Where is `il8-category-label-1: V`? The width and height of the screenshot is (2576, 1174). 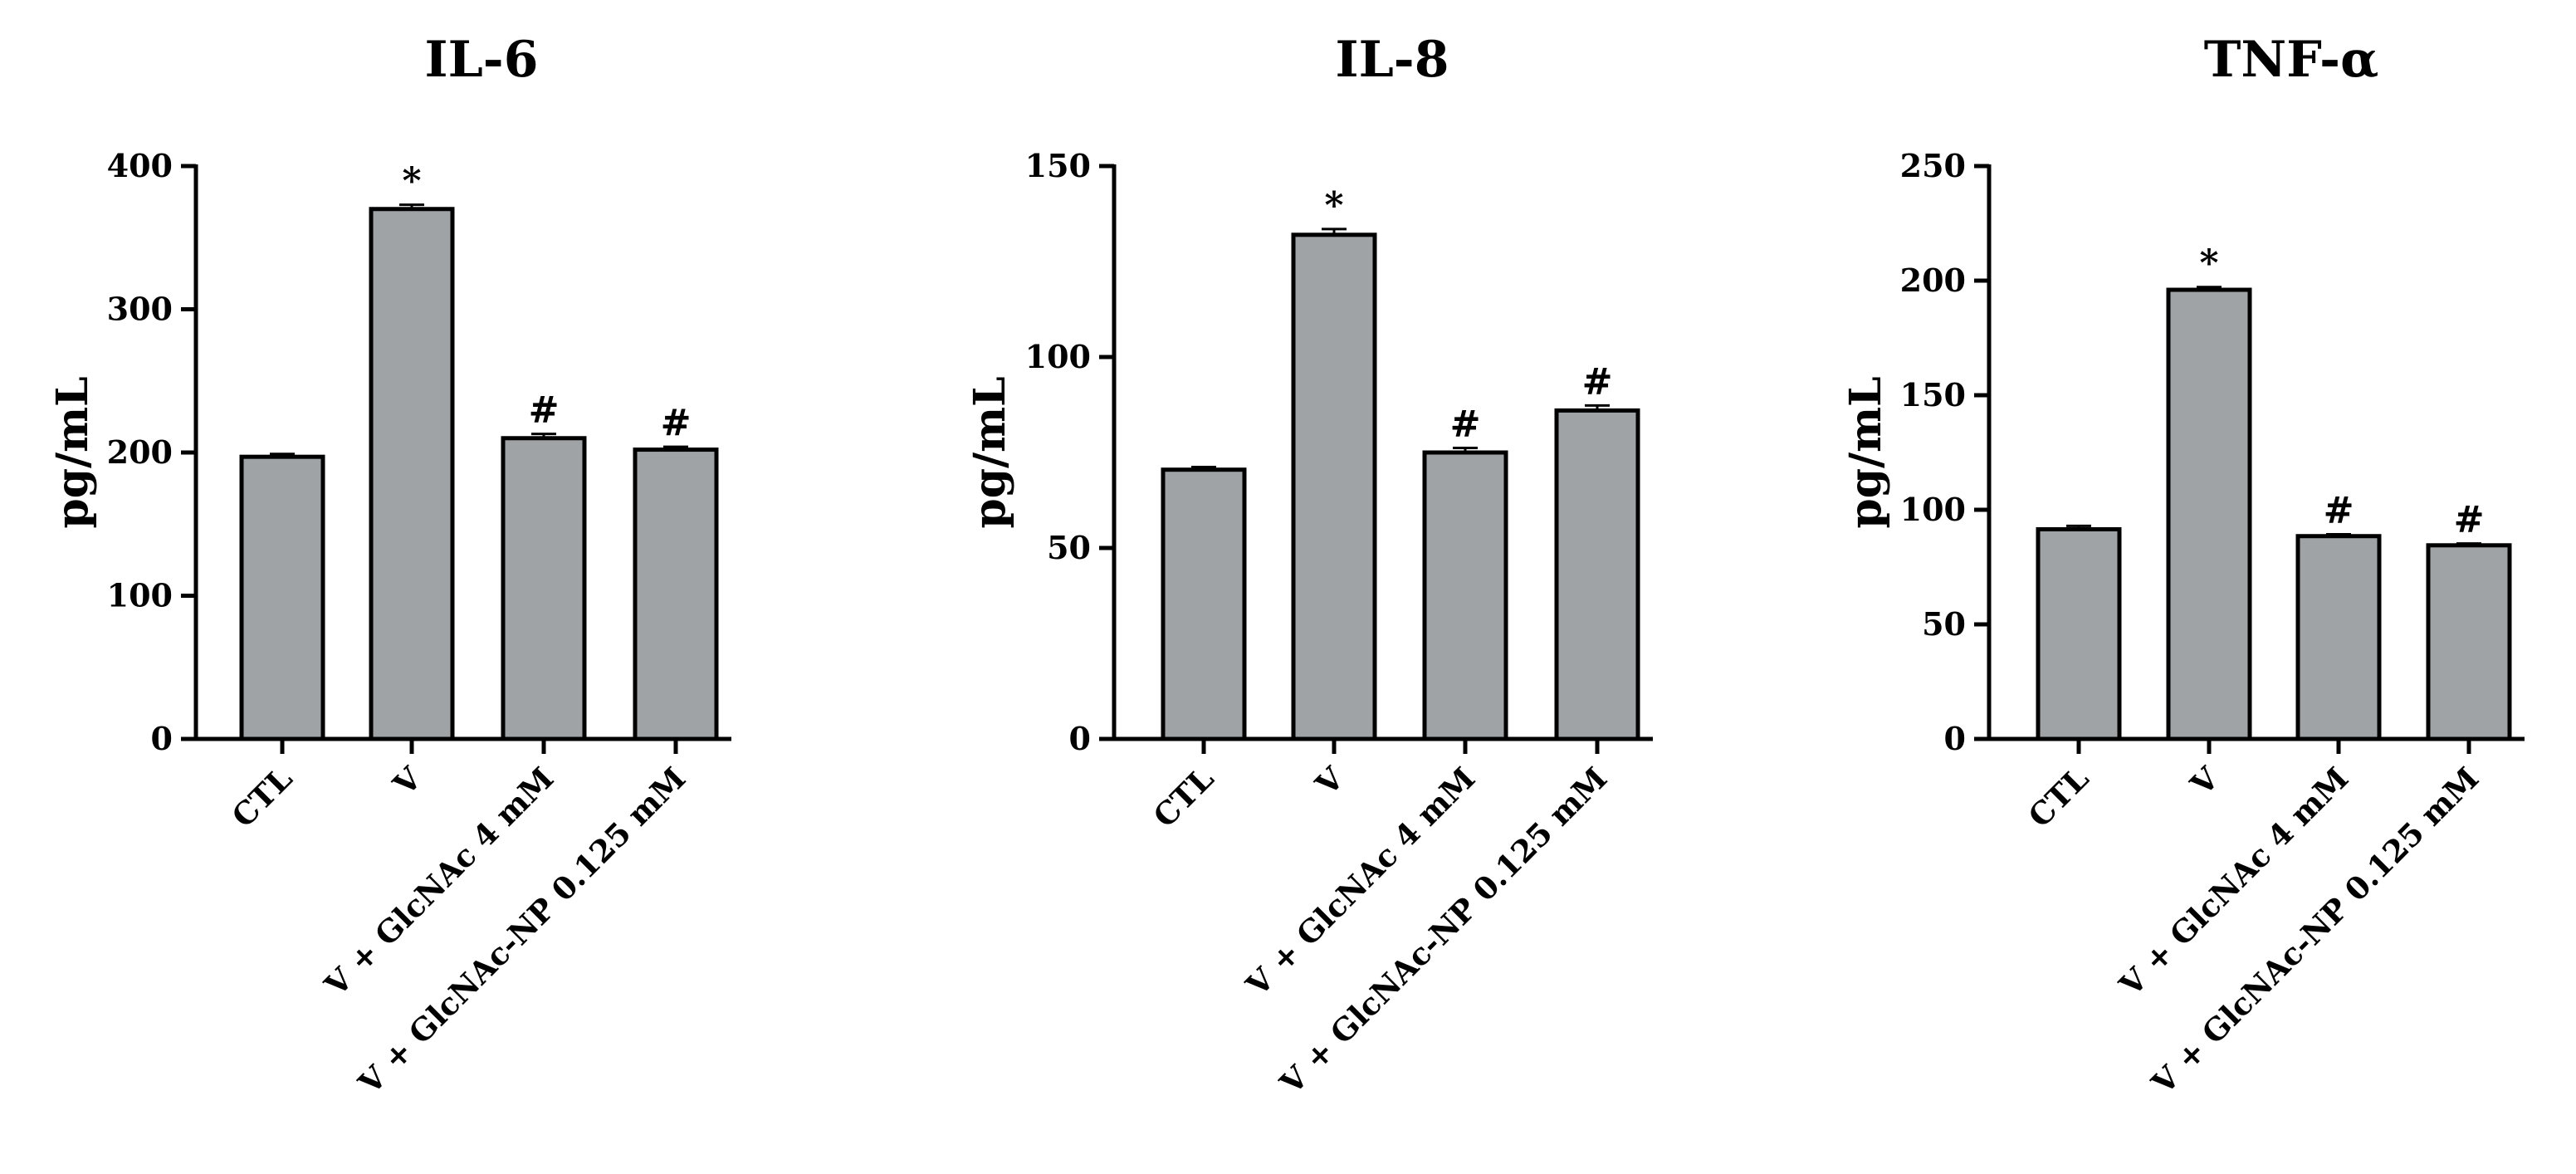
il8-category-label-1: V is located at coordinates (1330, 781).